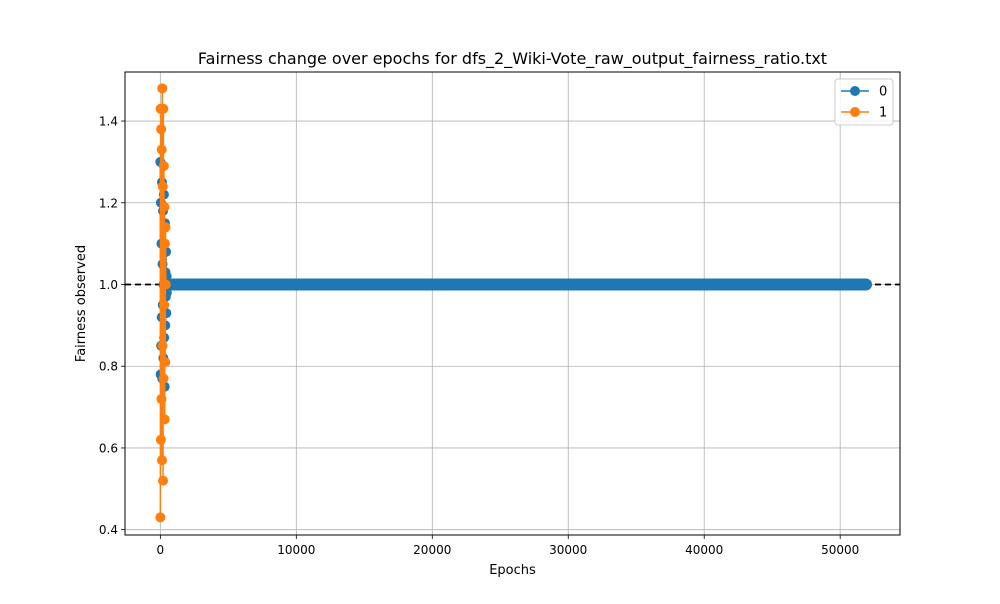 The height and width of the screenshot is (604, 1000). What do you see at coordinates (108, 367) in the screenshot?
I see `y-tick-label: 0.8` at bounding box center [108, 367].